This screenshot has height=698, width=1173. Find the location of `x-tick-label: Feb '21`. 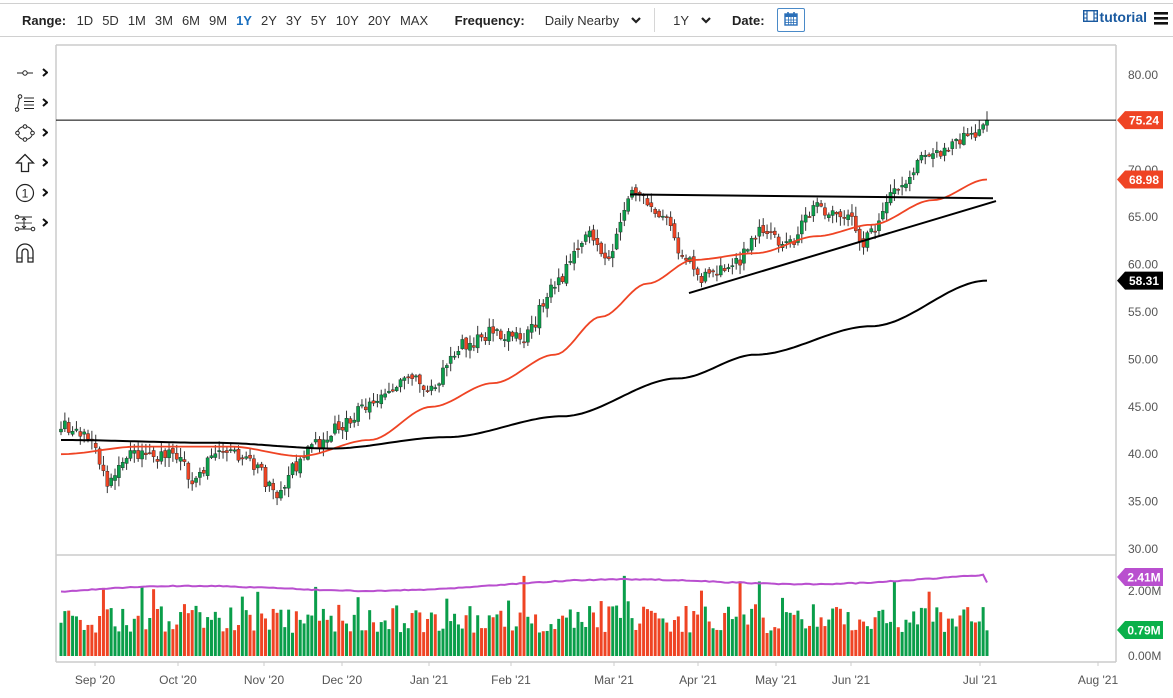

x-tick-label: Feb '21 is located at coordinates (511, 680).